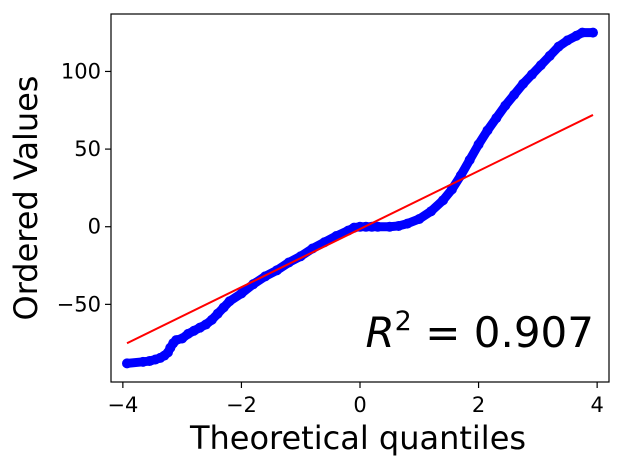 The height and width of the screenshot is (465, 620). Describe the element at coordinates (241, 405) in the screenshot. I see `x-tick-label: −2` at that location.